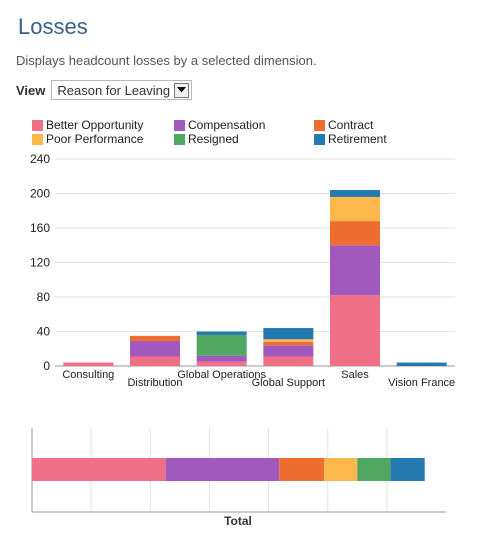 The width and height of the screenshot is (492, 552). I want to click on chevron-down-icon, so click(182, 90).